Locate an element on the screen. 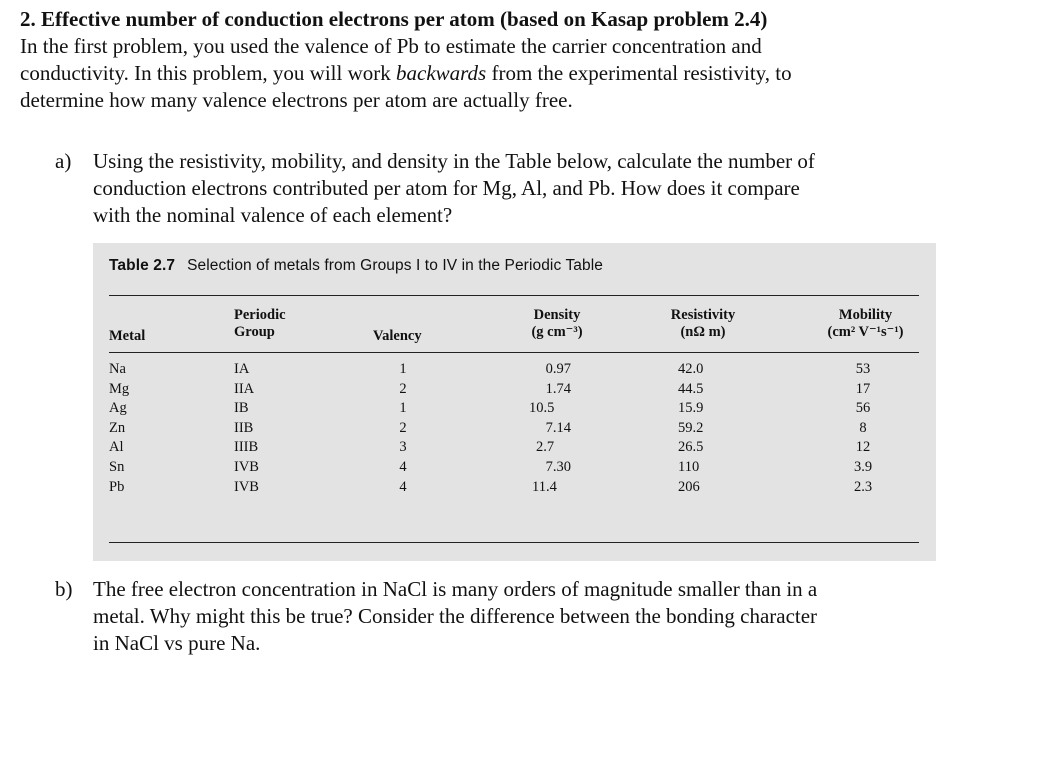  cell-resistivity: 26.5 is located at coordinates (691, 447).